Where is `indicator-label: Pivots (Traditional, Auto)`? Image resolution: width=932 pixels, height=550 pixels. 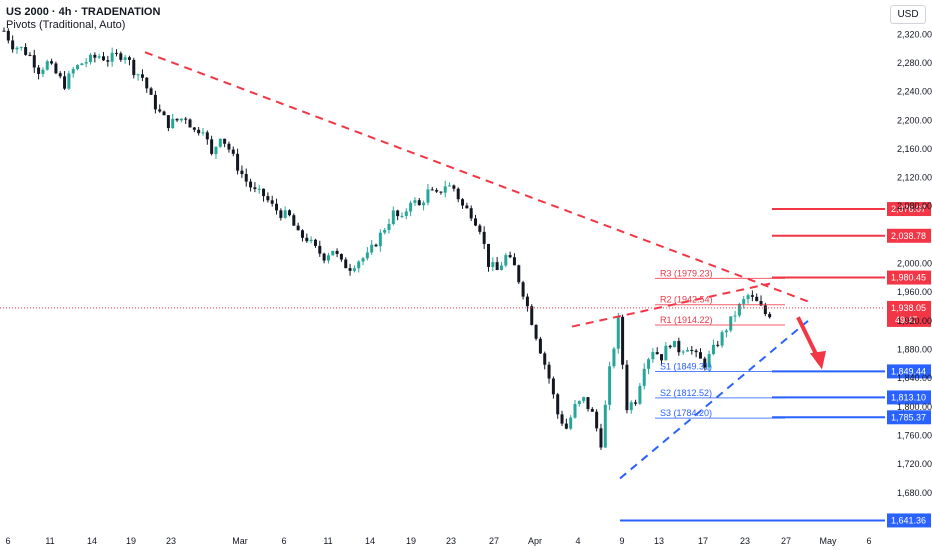
indicator-label: Pivots (Traditional, Auto) is located at coordinates (66, 25).